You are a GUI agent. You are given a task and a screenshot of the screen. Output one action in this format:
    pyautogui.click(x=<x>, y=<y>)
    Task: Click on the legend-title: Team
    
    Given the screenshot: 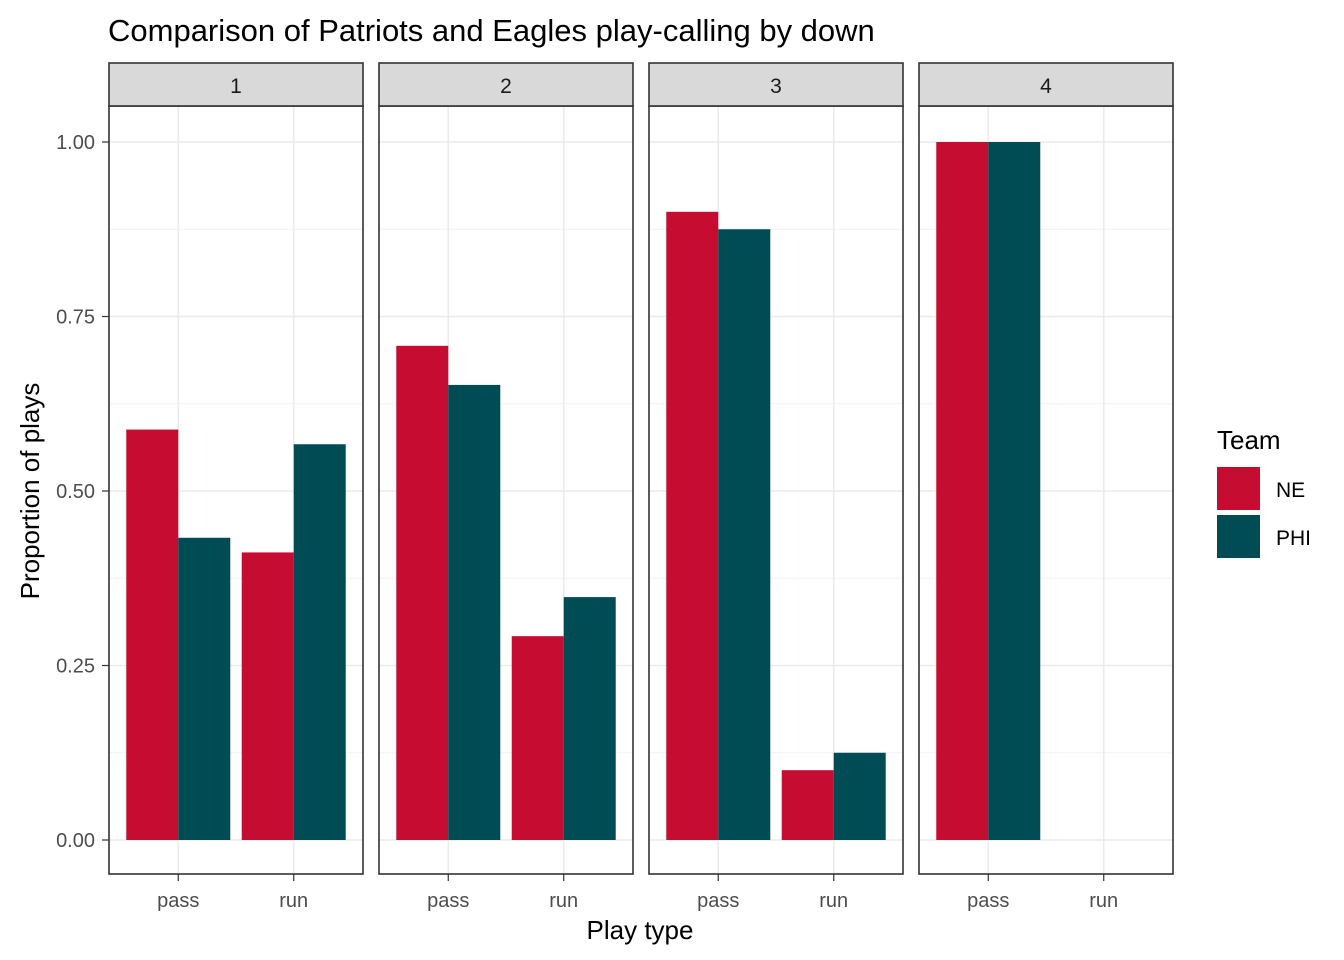 What is the action you would take?
    pyautogui.click(x=1249, y=440)
    